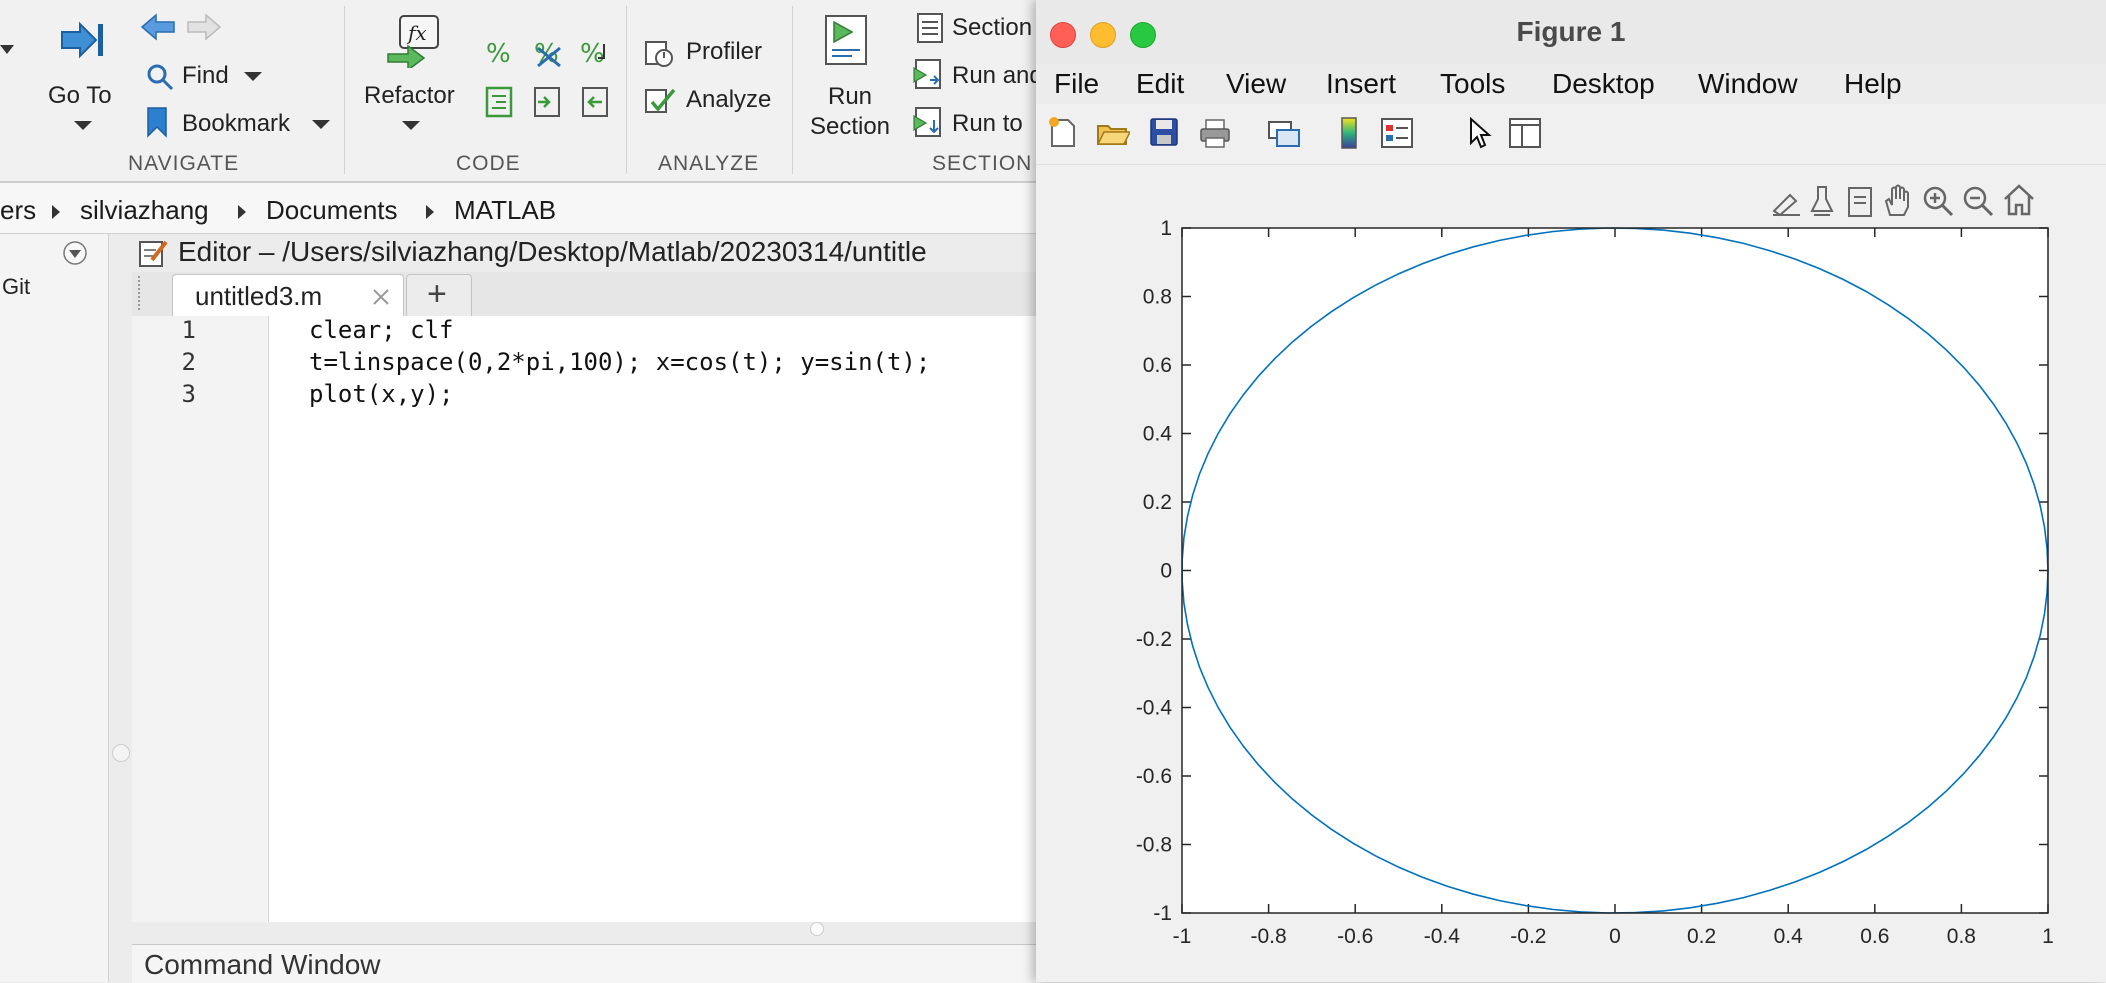  Describe the element at coordinates (1164, 134) in the screenshot. I see `save-icon` at that location.